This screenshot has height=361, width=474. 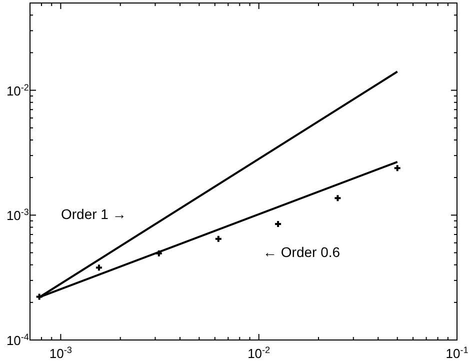 What do you see at coordinates (93, 214) in the screenshot?
I see `annotation: Order 1 →` at bounding box center [93, 214].